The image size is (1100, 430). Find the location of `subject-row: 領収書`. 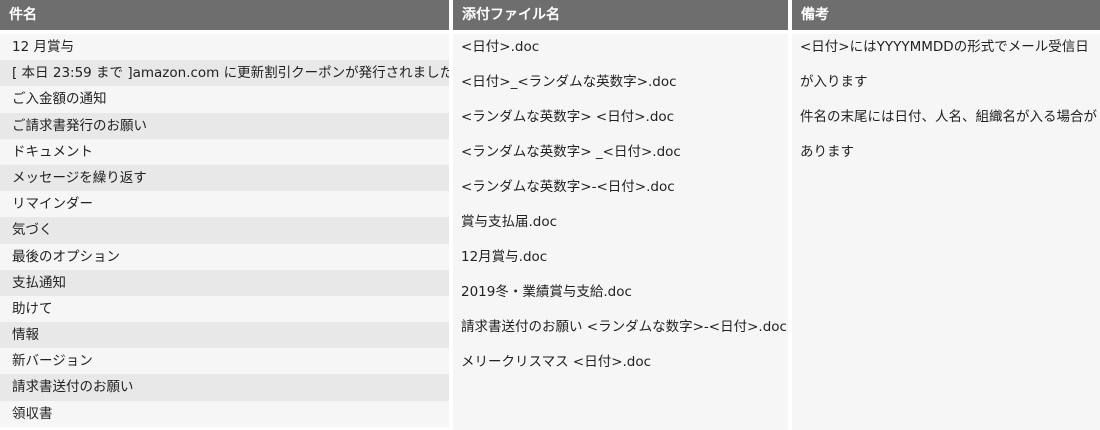

subject-row: 領収書 is located at coordinates (224, 413).